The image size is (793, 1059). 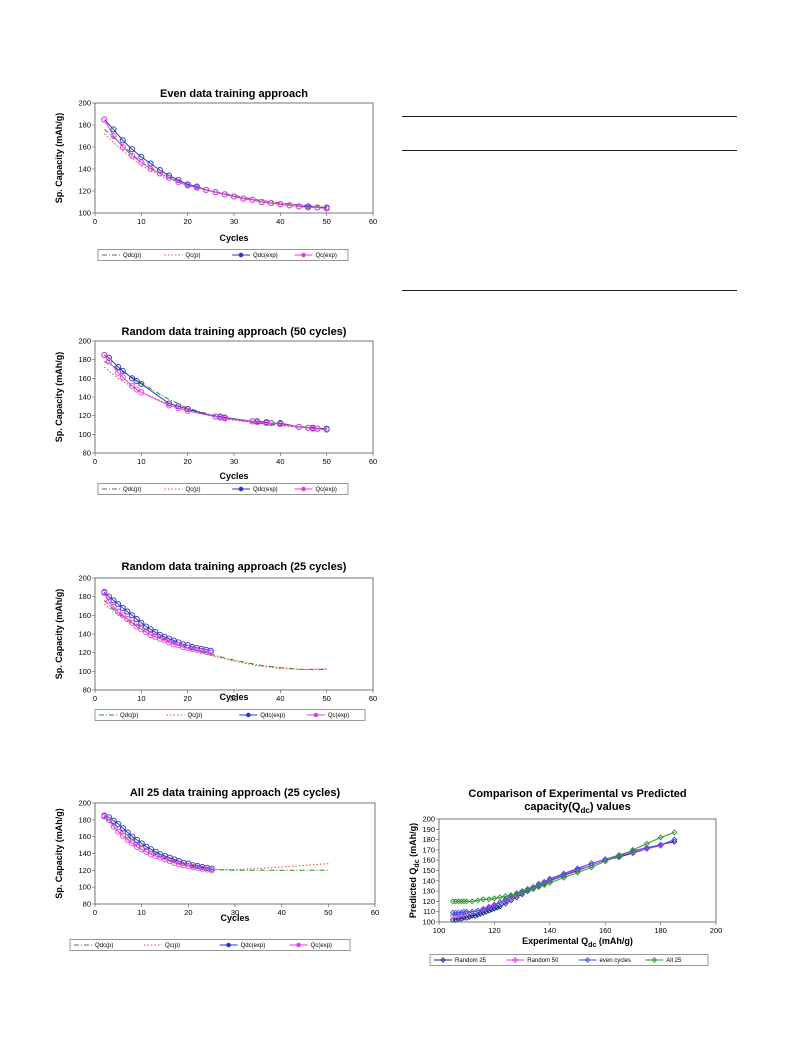 I want to click on y-tick-label: 120, so click(x=84, y=652).